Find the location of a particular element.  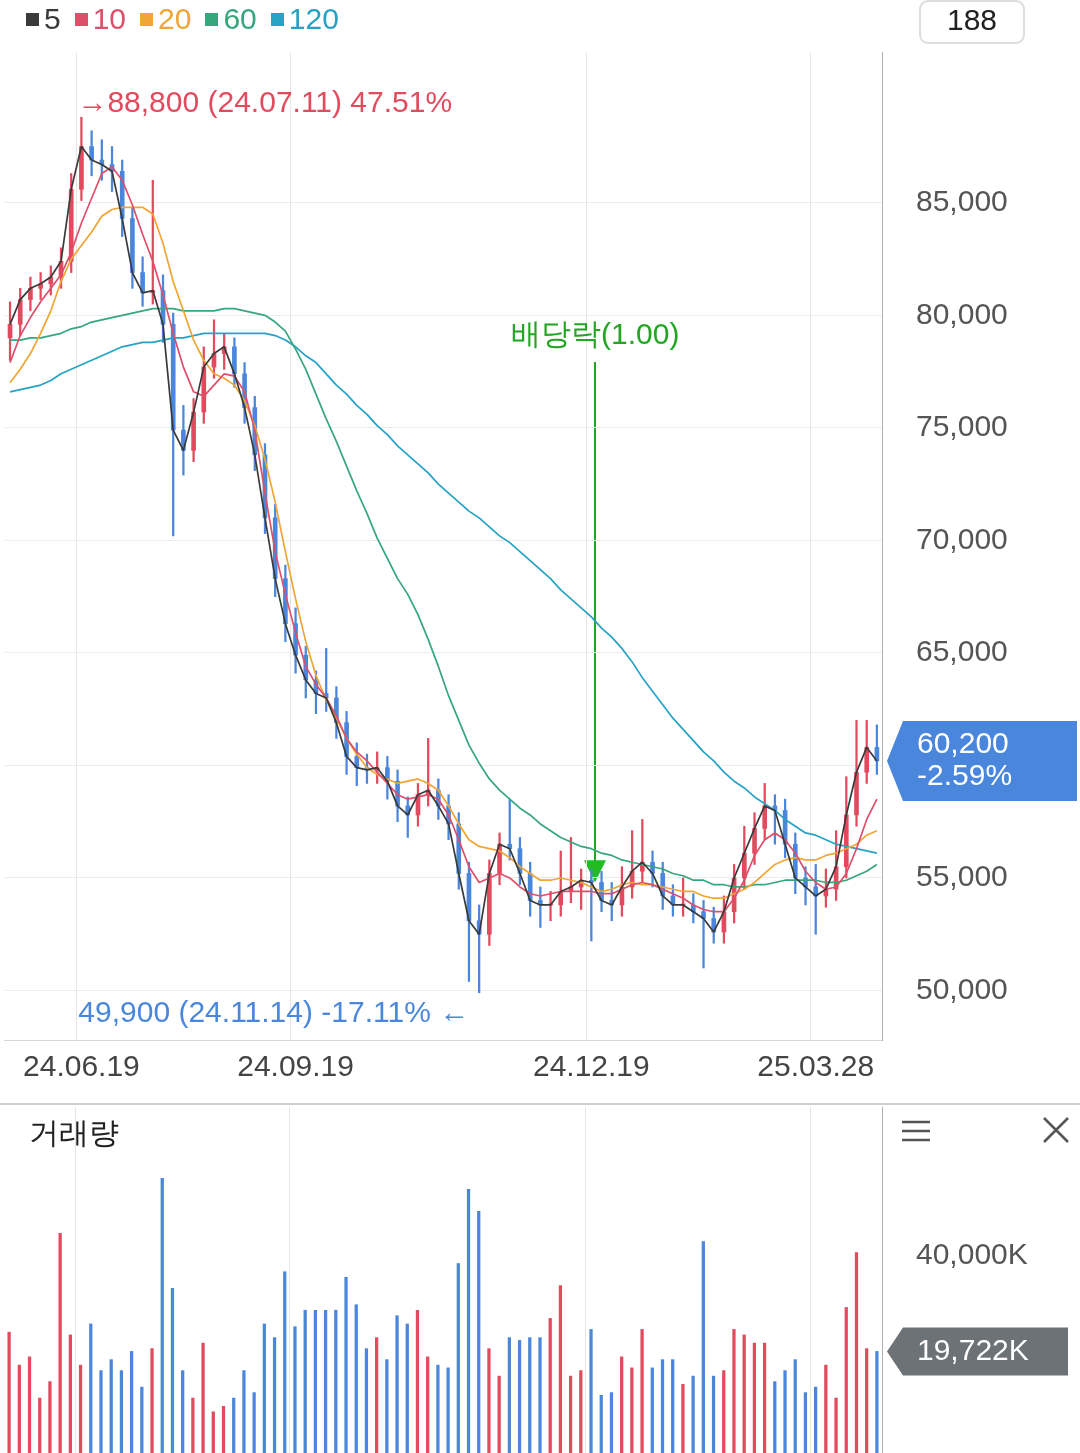

text: 19,722K is located at coordinates (973, 1349).